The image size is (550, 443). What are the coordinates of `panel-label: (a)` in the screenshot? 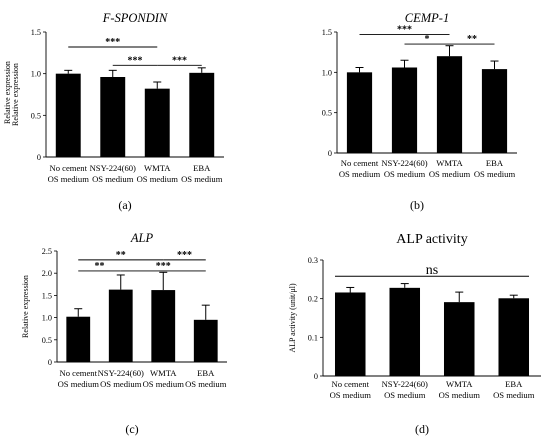 It's located at (124, 205).